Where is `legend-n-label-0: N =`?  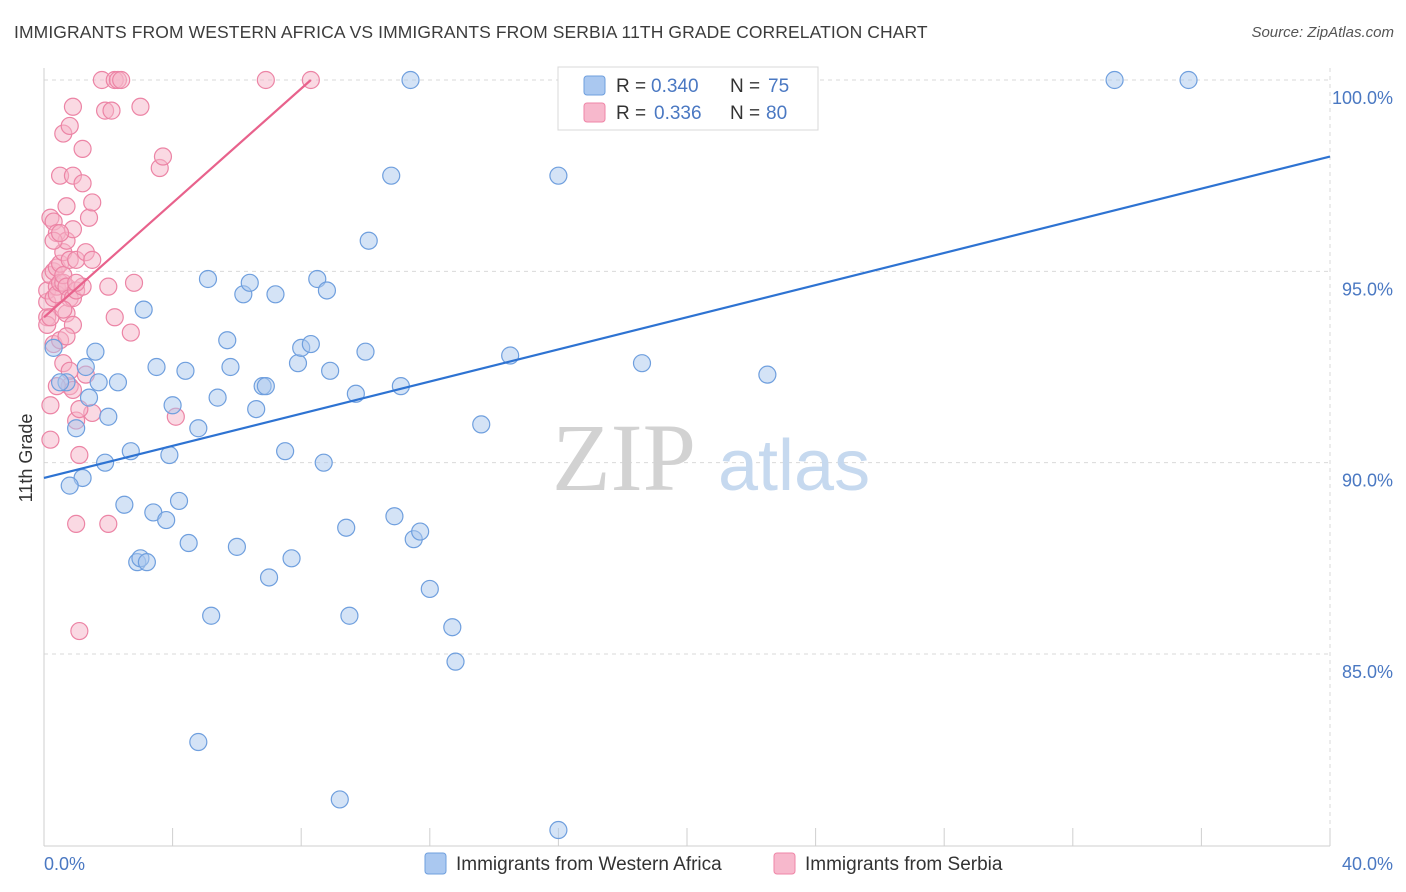
legend-n-label-0: N = is located at coordinates (745, 86).